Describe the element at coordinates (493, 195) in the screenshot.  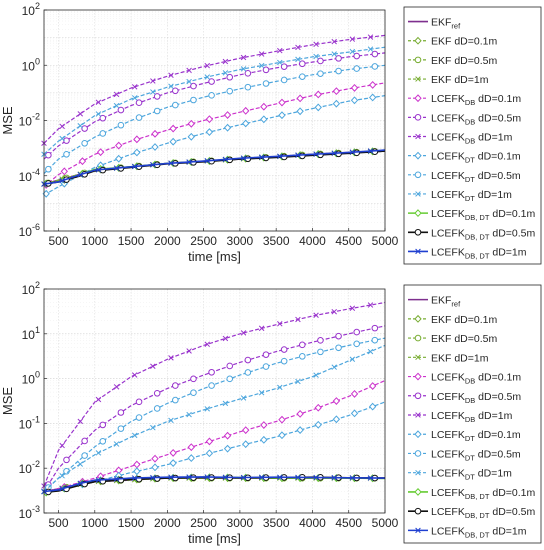
I see `legend-label-suffix: dD=1m` at that location.